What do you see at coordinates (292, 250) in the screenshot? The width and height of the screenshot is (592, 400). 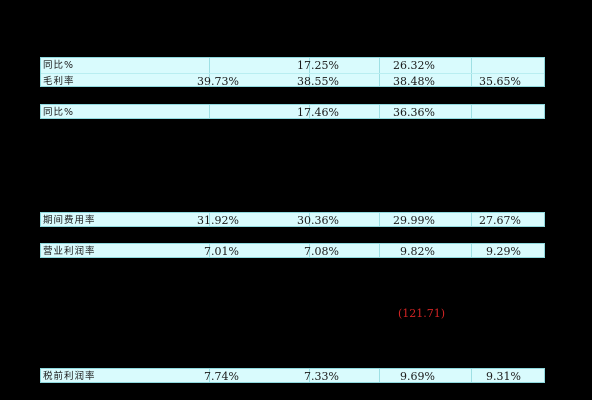 I see `operating-margin-row: 营业利润率 7.01% 7.08% 9.82% 9.29%` at bounding box center [292, 250].